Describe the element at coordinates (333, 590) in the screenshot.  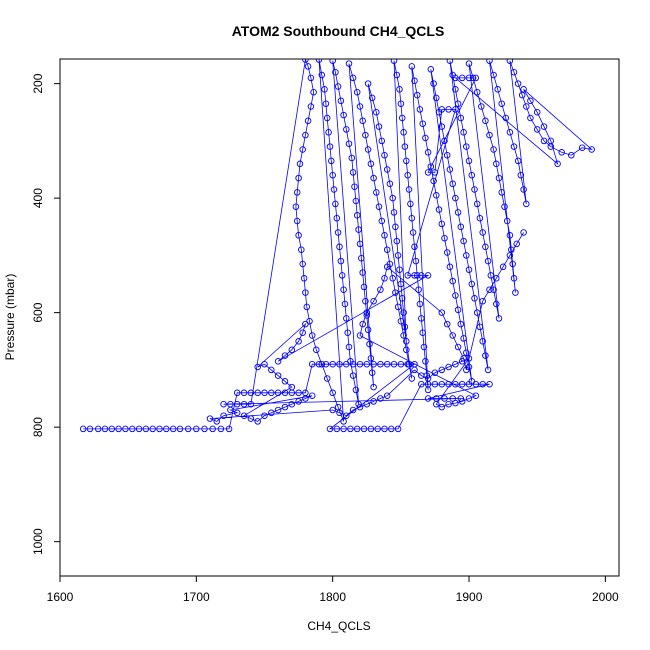
I see `x-axis: 1600 1700 1800 1900 2000` at that location.